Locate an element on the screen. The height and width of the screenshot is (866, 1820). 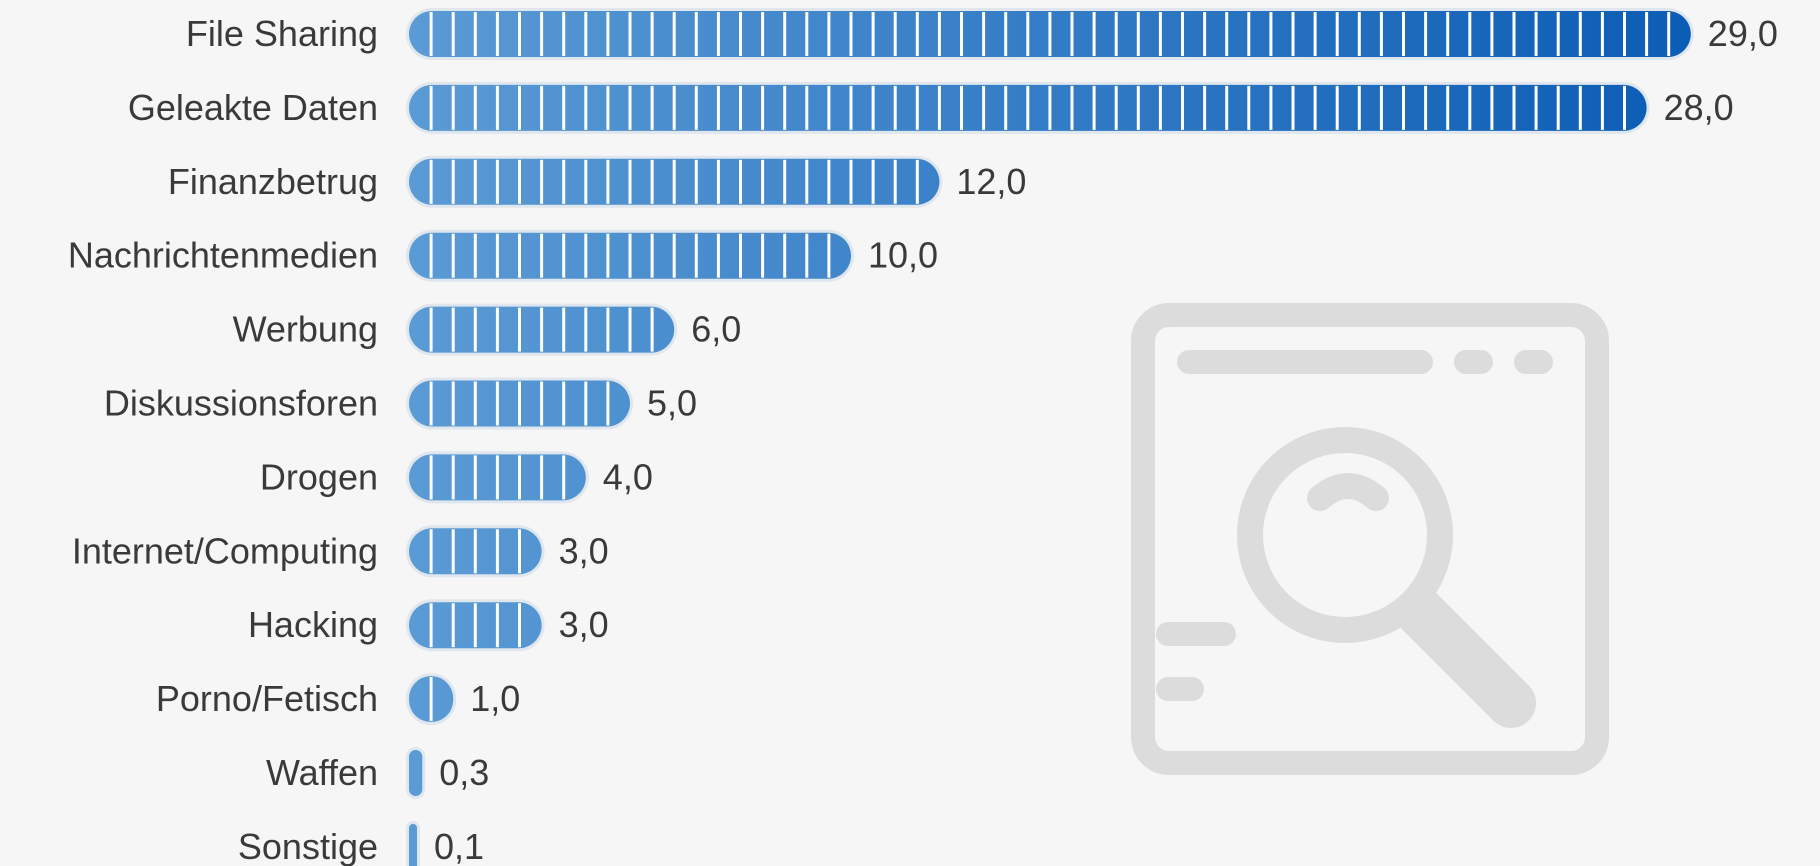
value-label: 4,0 is located at coordinates (628, 476).